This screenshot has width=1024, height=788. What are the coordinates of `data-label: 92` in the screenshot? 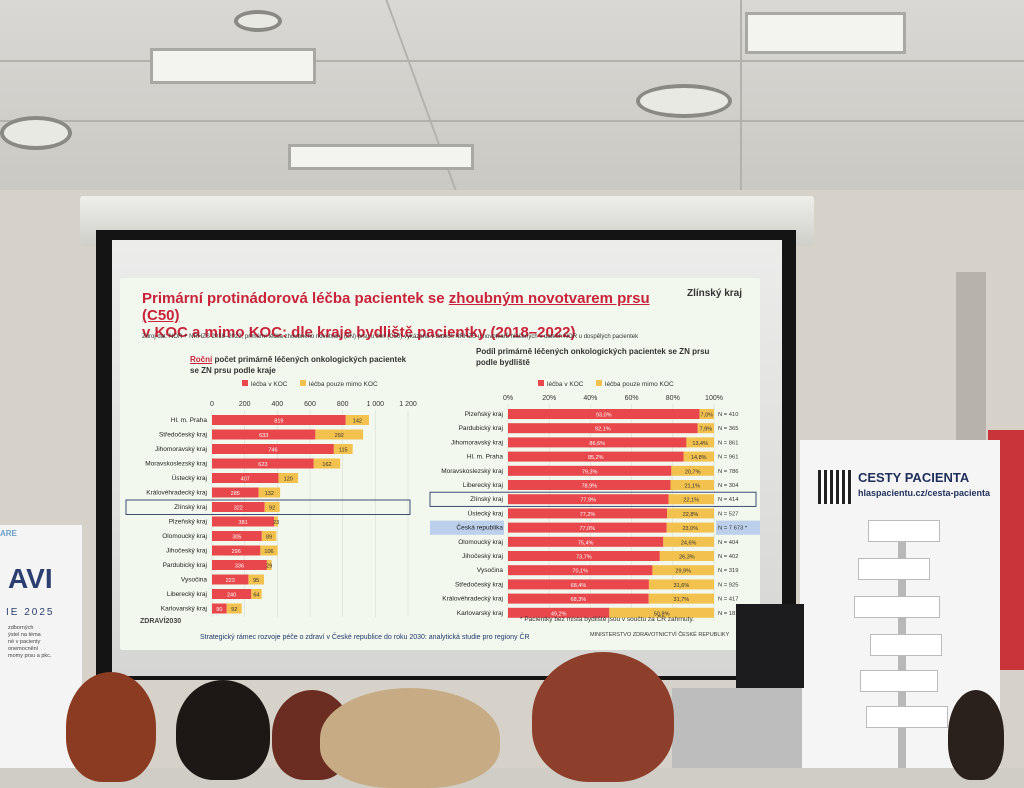 It's located at (234, 610).